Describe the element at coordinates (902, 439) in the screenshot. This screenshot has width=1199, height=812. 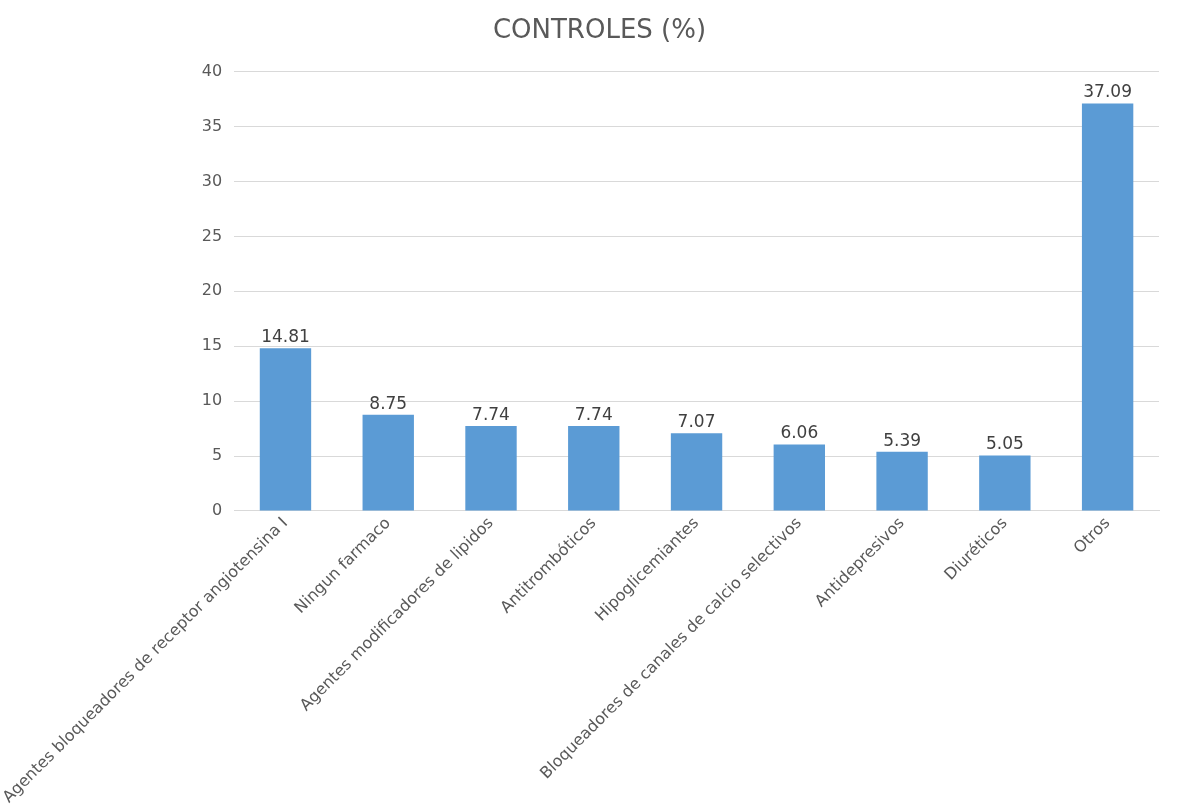
I see `data-label: 5.39` at that location.